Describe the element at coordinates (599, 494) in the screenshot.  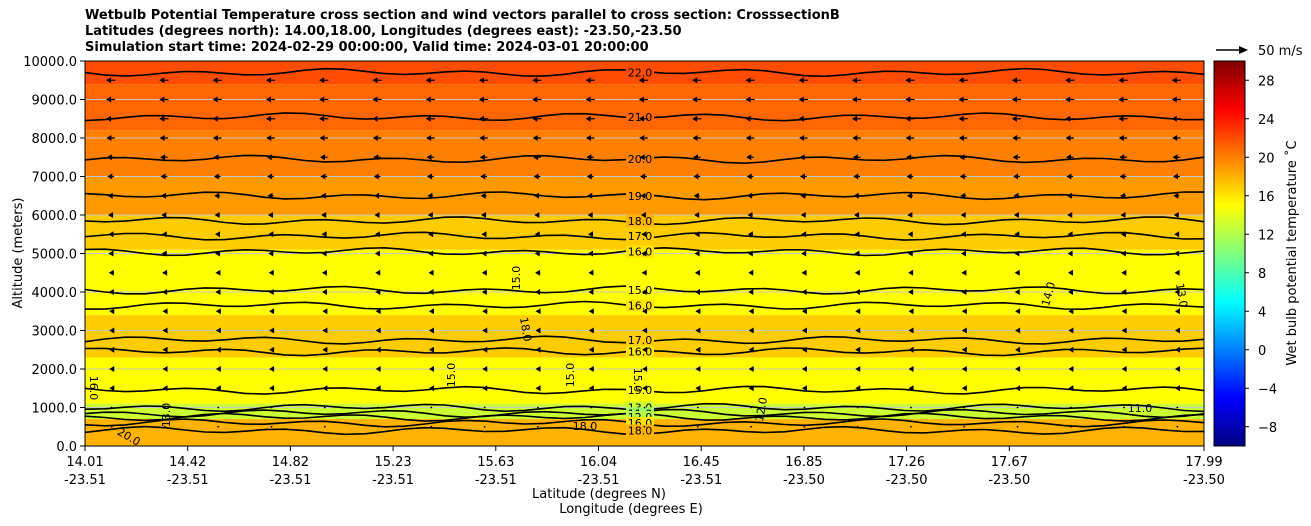
I see `x-axis-label-lat: Latitude (degrees N)` at that location.